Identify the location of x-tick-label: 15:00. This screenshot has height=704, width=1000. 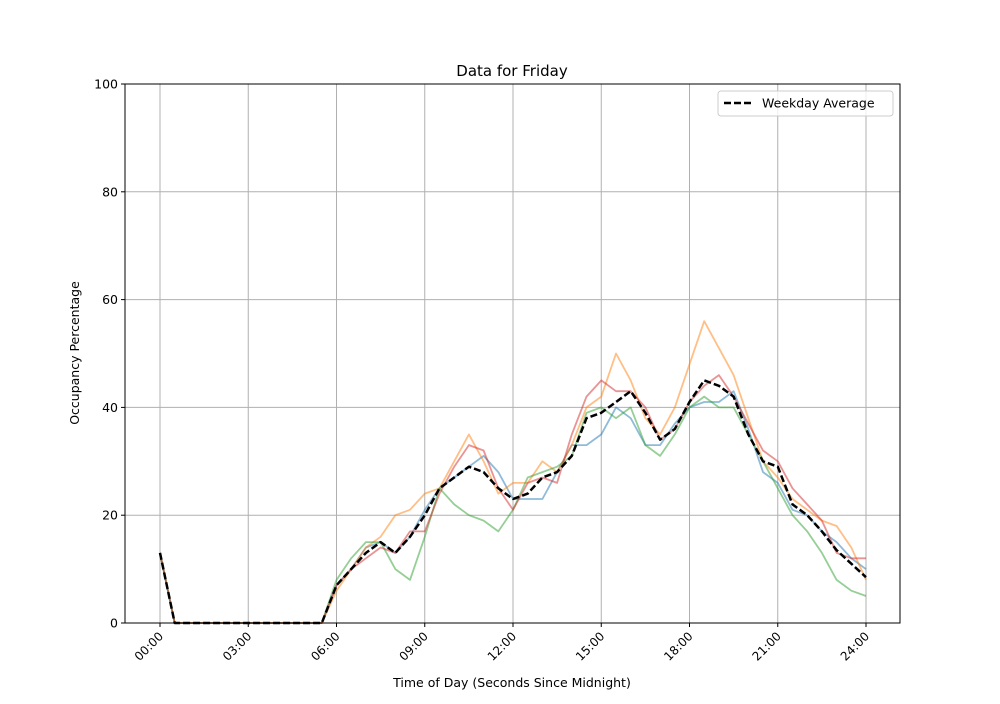
(590, 646).